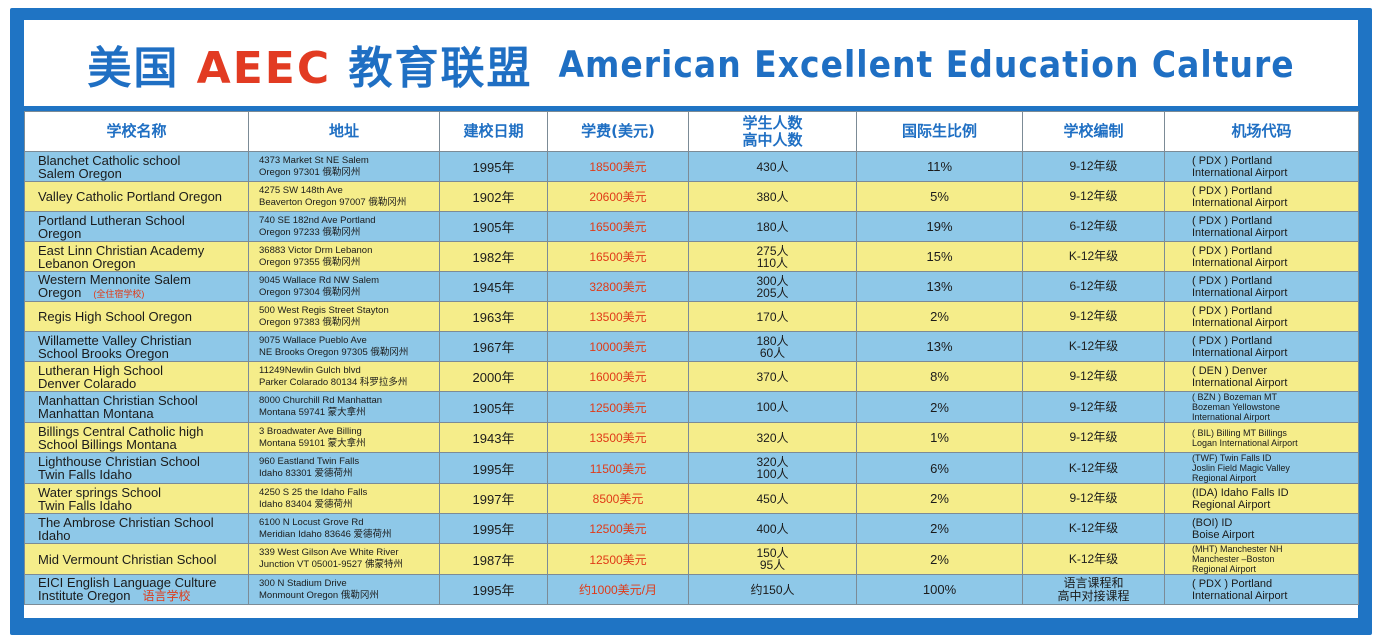 The image size is (1382, 639). What do you see at coordinates (772, 196) in the screenshot?
I see `students-cell: 380人` at bounding box center [772, 196].